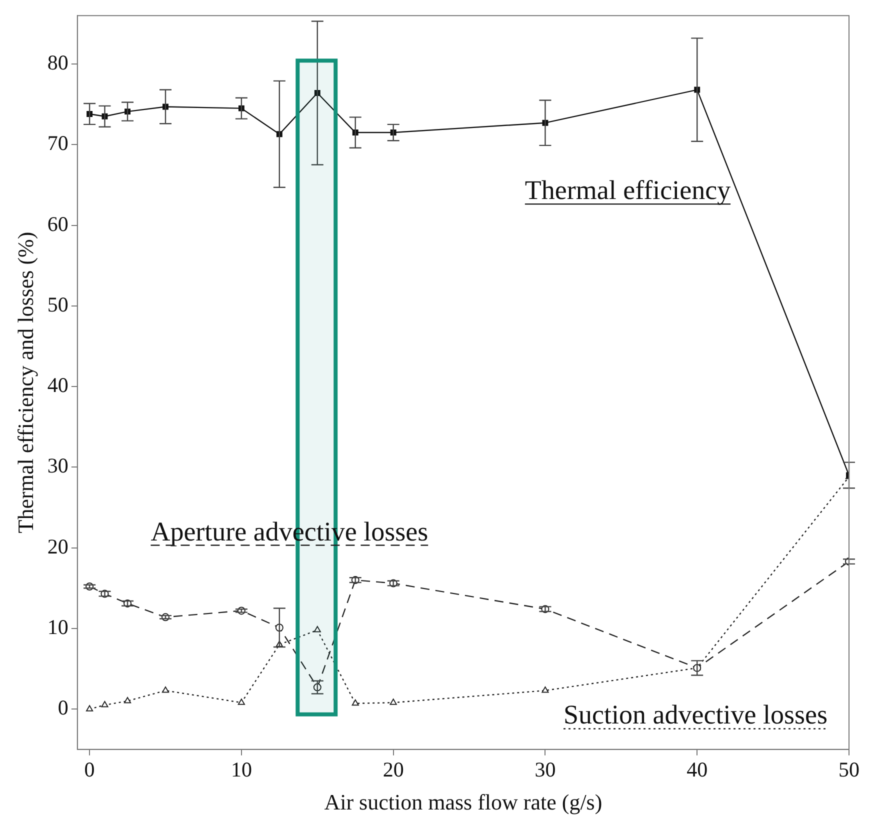 The height and width of the screenshot is (831, 871). What do you see at coordinates (545, 770) in the screenshot?
I see `x-tick-label: 30` at bounding box center [545, 770].